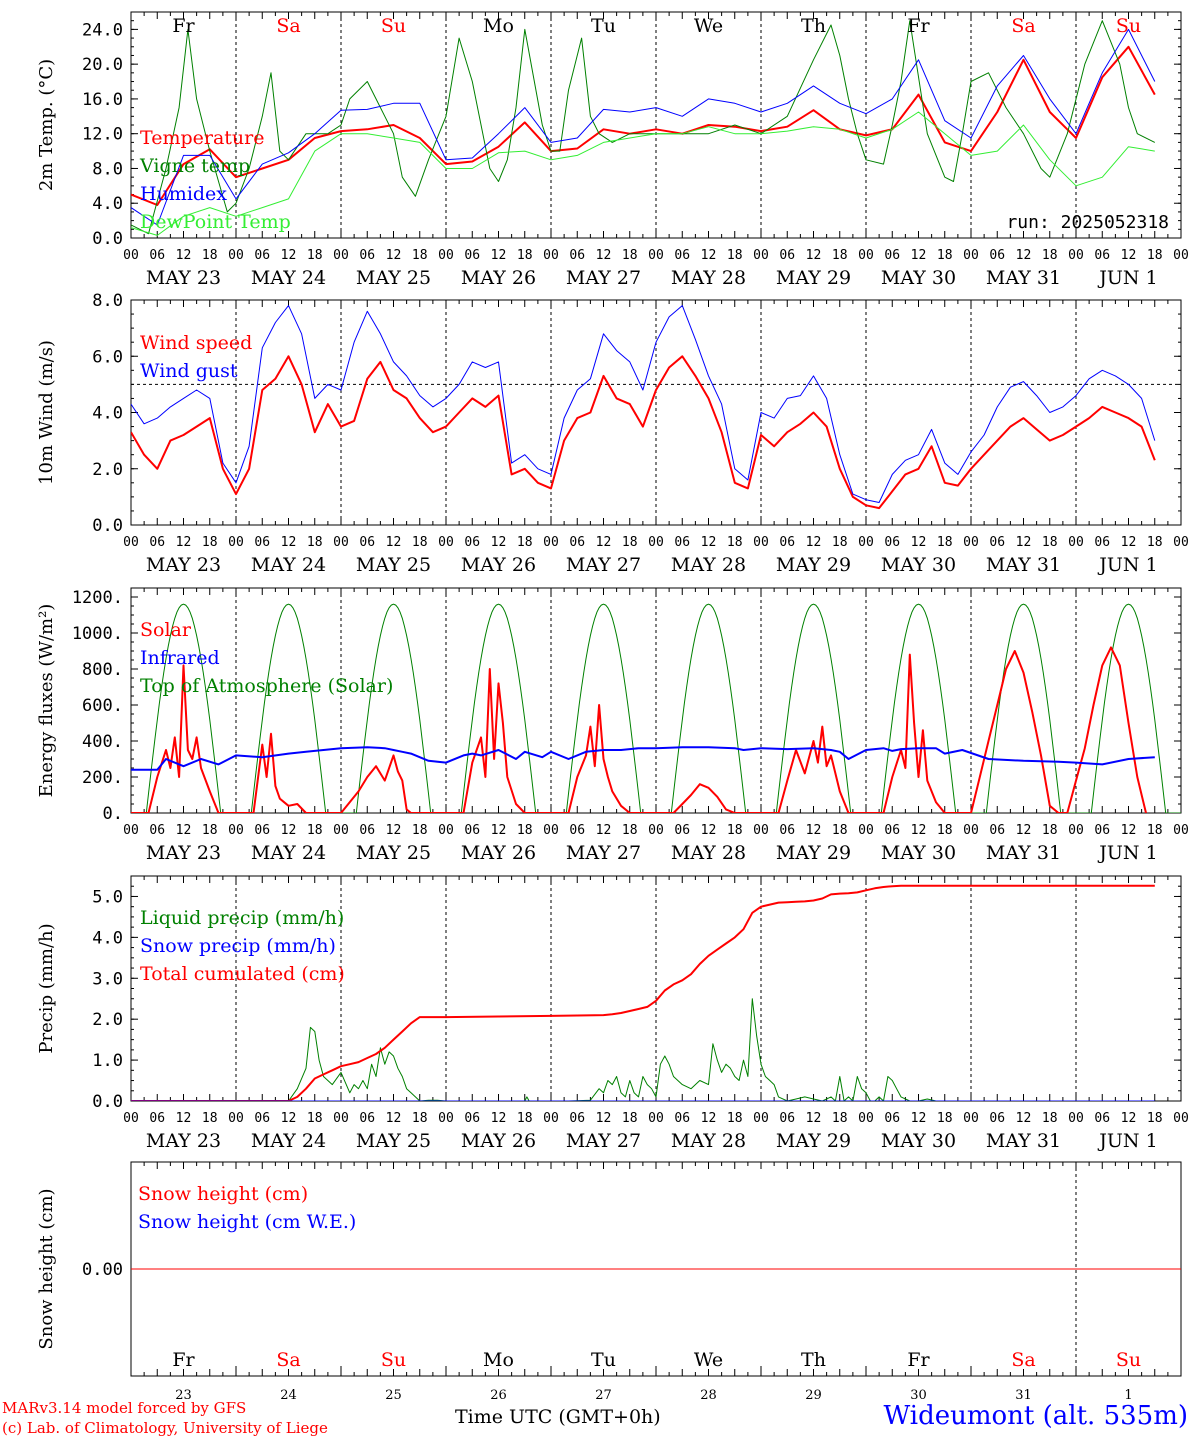 This screenshot has height=1440, width=1194. I want to click on y-tick-label: 0.0, so click(107, 239).